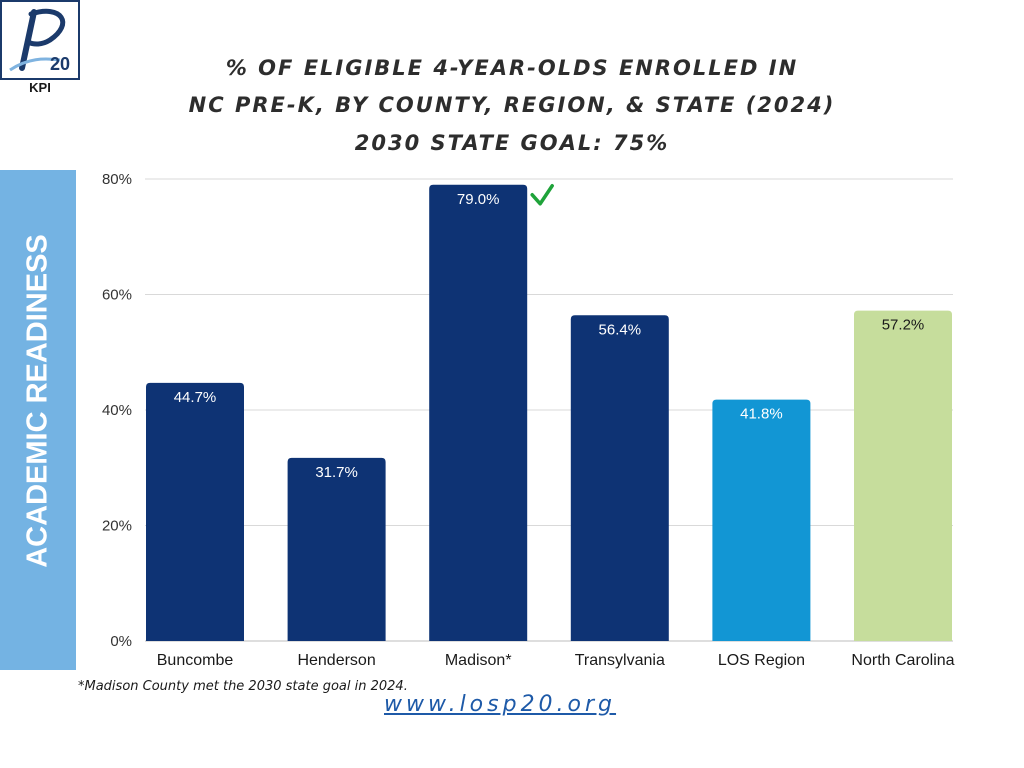  I want to click on logo-text: 20, so click(60, 64).